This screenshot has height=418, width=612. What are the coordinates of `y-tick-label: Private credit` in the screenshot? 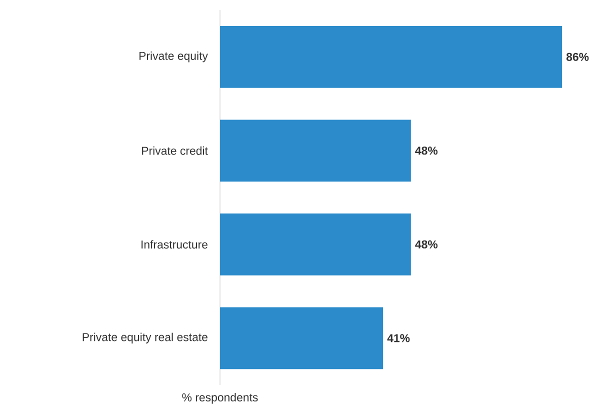 It's located at (175, 150).